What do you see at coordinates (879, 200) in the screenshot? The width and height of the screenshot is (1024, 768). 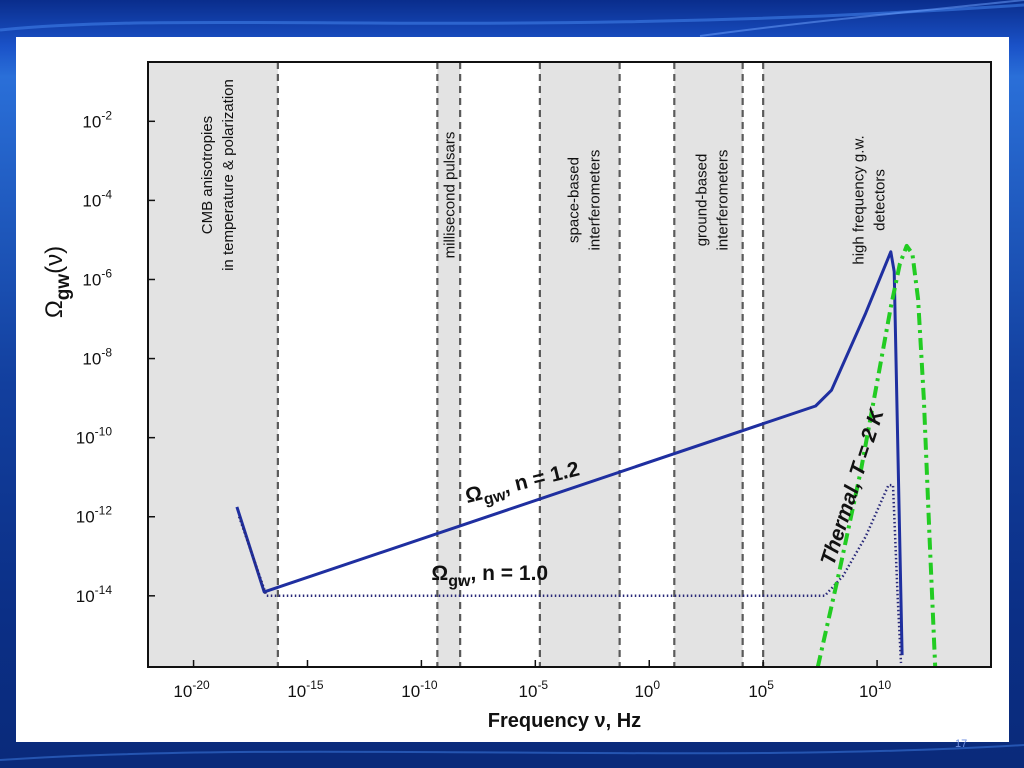 I see `band-label: detectors` at bounding box center [879, 200].